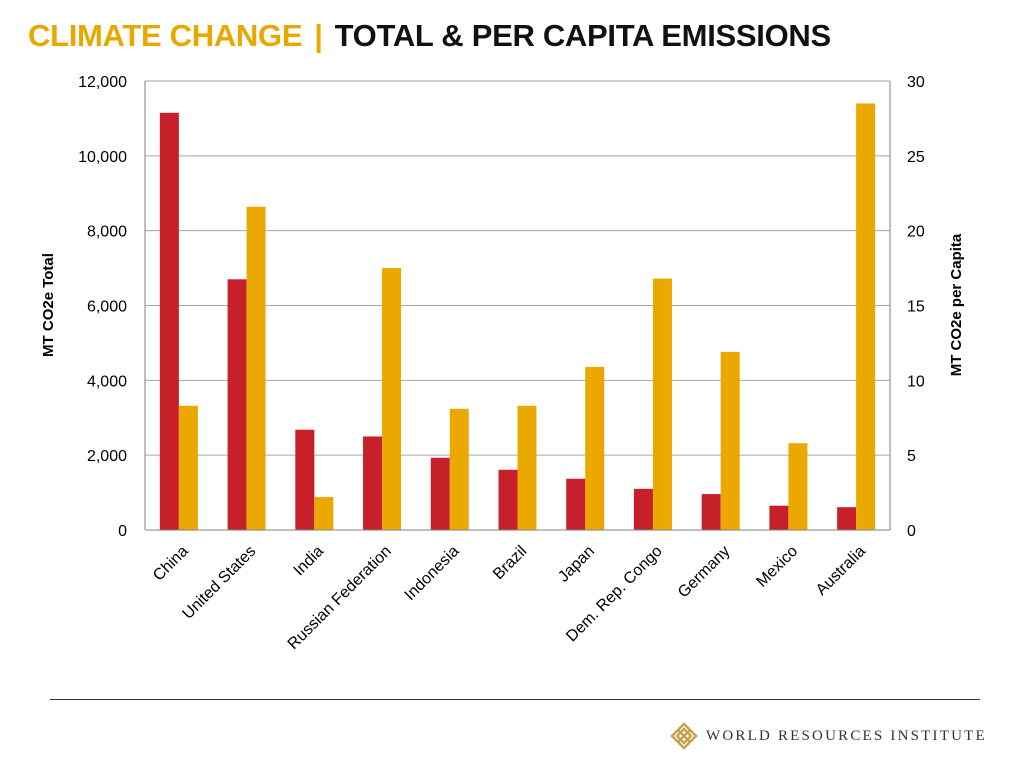  I want to click on right-tick-label: 0, so click(911, 531).